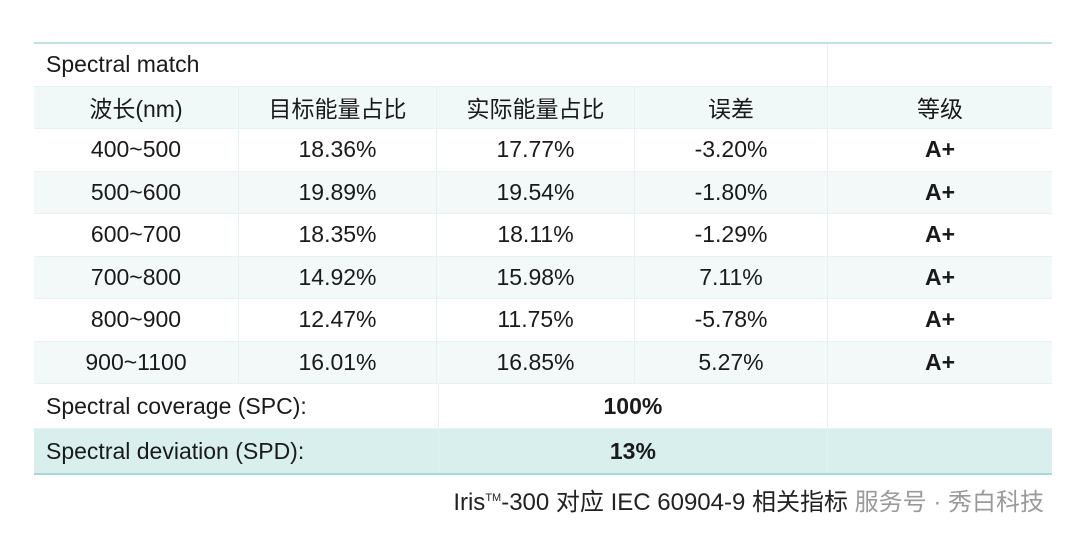 This screenshot has height=543, width=1080. Describe the element at coordinates (136, 277) in the screenshot. I see `wavelength-cell: 700~800` at that location.